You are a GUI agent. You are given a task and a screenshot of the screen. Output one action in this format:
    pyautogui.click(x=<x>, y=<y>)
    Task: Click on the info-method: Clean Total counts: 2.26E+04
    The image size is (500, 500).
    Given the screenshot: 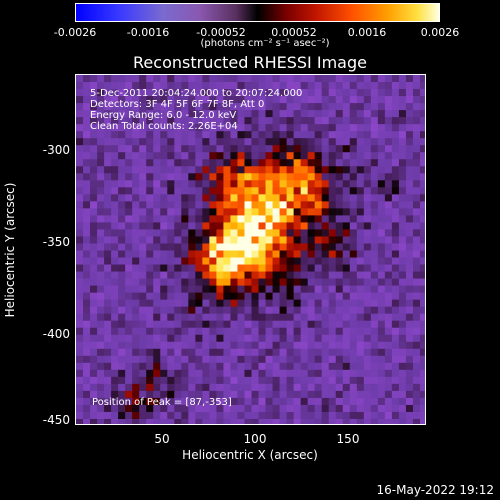 What is the action you would take?
    pyautogui.click(x=164, y=126)
    